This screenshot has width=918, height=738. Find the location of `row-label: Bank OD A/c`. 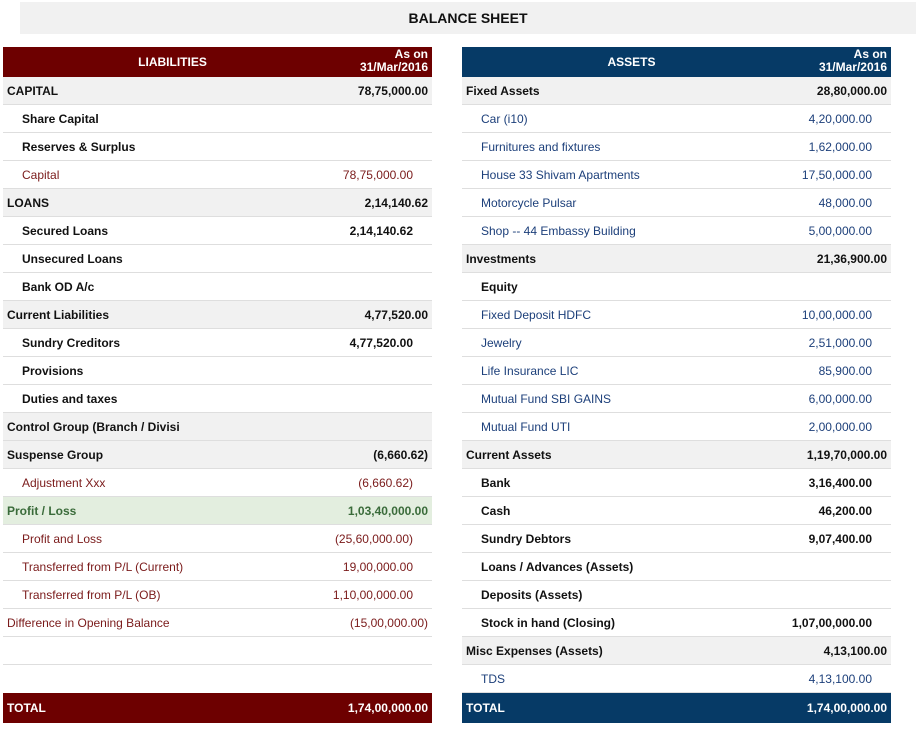

row-label: Bank OD A/c is located at coordinates (58, 286).